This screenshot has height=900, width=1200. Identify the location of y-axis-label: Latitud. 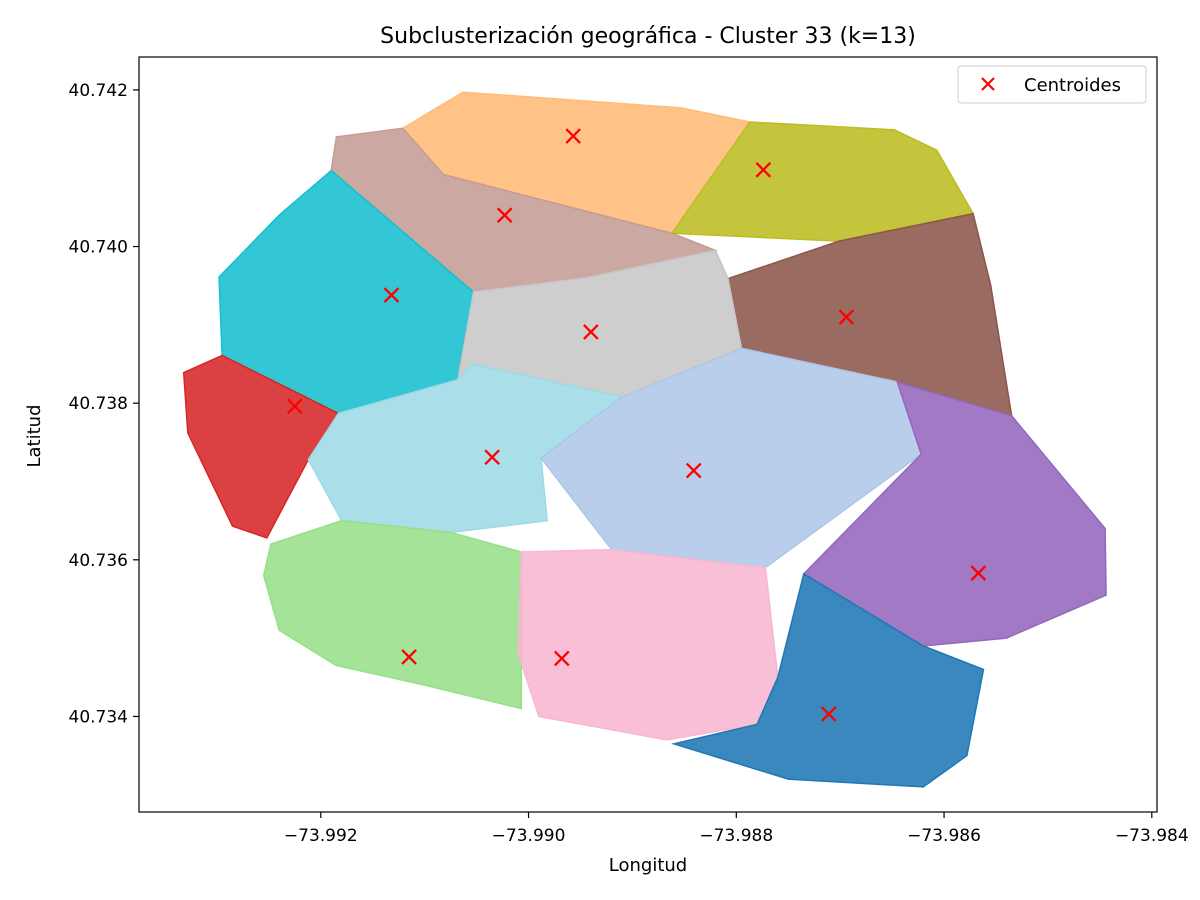
(34, 435).